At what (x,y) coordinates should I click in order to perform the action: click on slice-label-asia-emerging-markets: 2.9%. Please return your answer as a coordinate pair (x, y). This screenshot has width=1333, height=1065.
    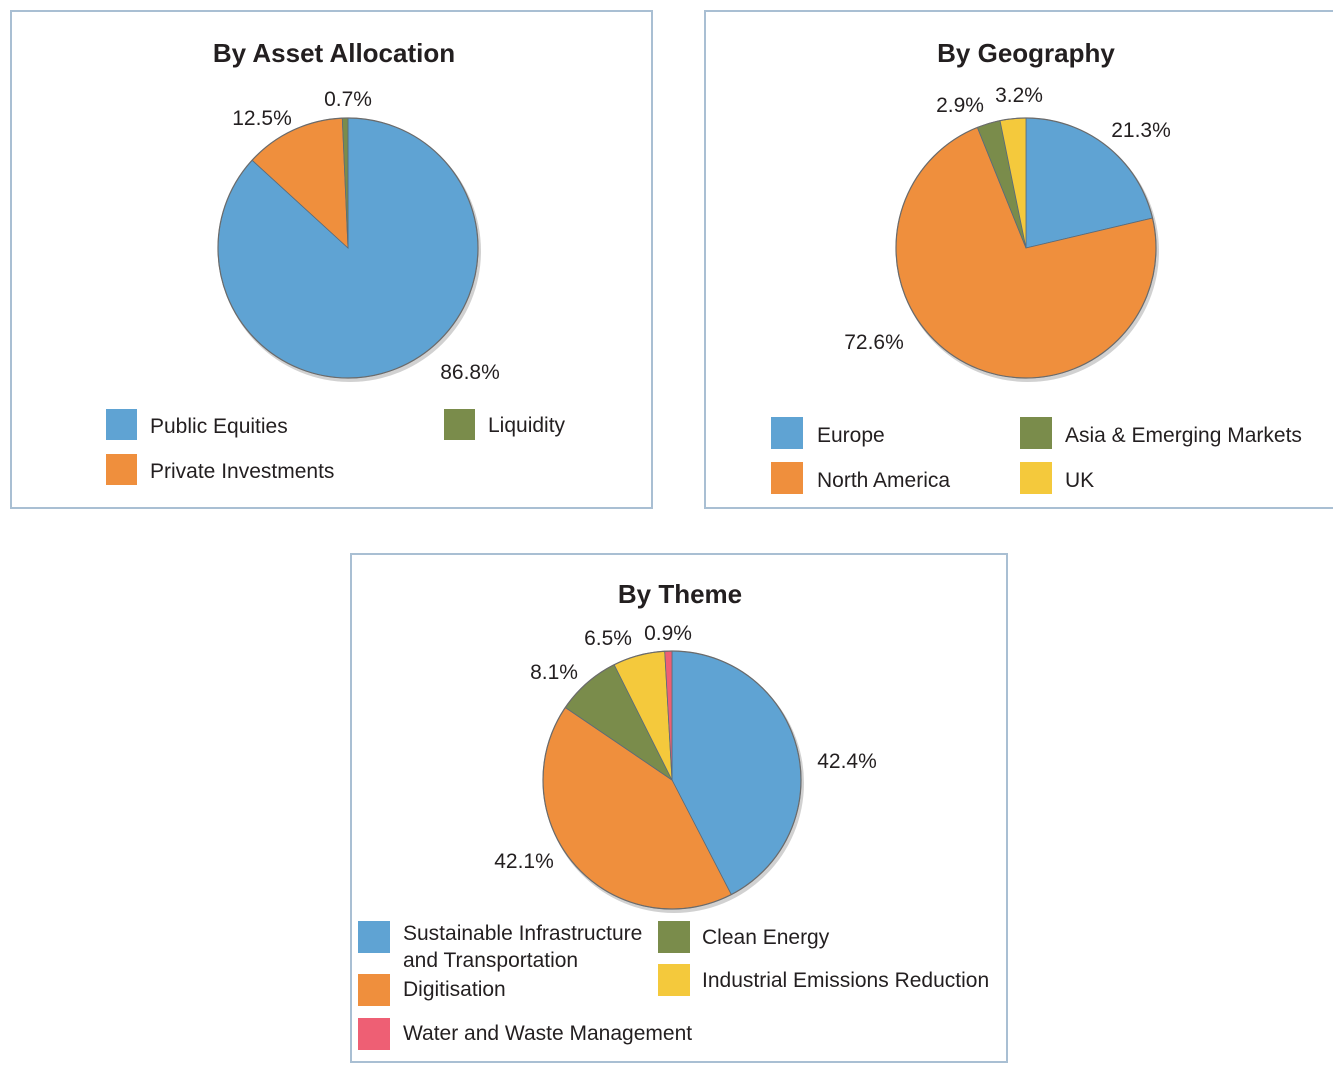
    Looking at the image, I should click on (960, 105).